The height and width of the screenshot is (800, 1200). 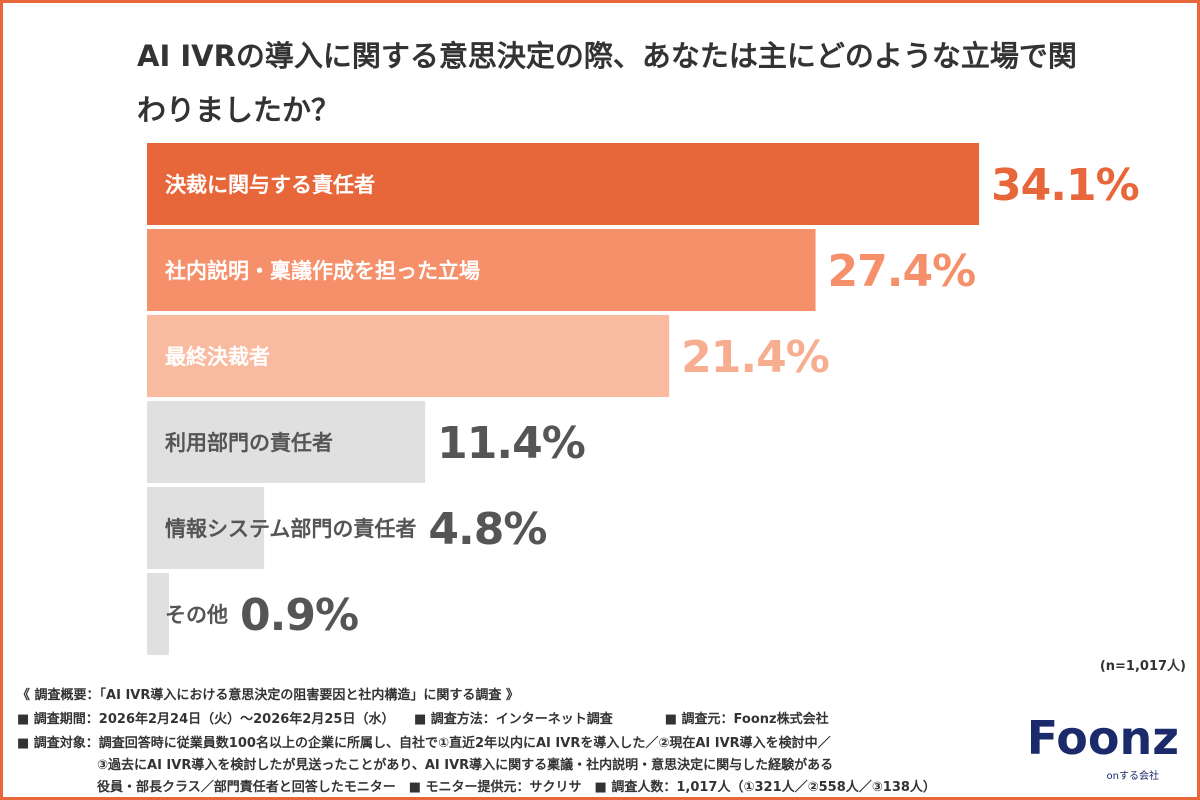 What do you see at coordinates (902, 271) in the screenshot?
I see `value-label: 27.4%` at bounding box center [902, 271].